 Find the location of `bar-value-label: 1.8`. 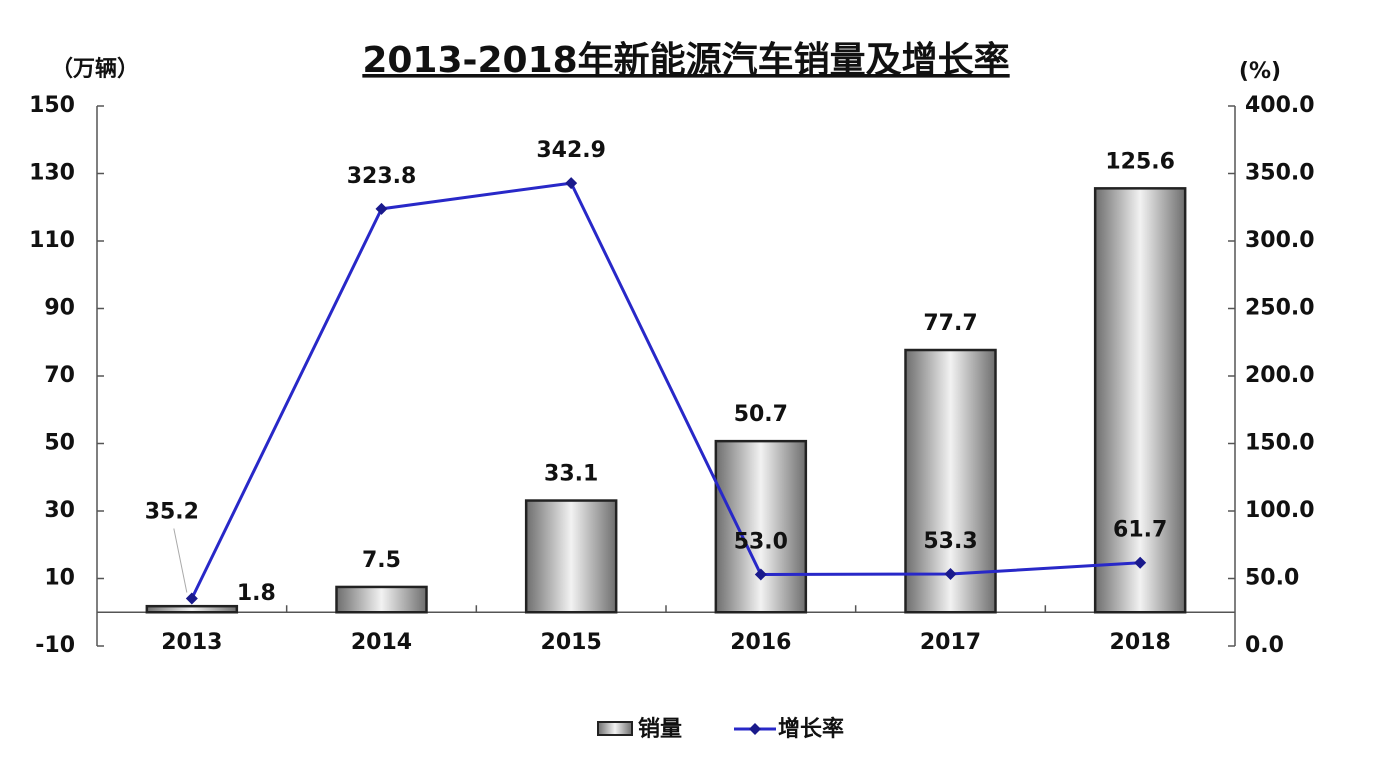

bar-value-label: 1.8 is located at coordinates (256, 593).